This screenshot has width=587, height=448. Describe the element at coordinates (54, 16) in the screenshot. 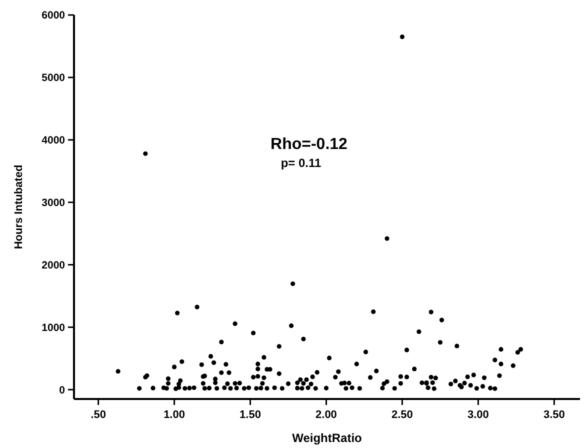

I see `y-tick-label: 6000` at that location.